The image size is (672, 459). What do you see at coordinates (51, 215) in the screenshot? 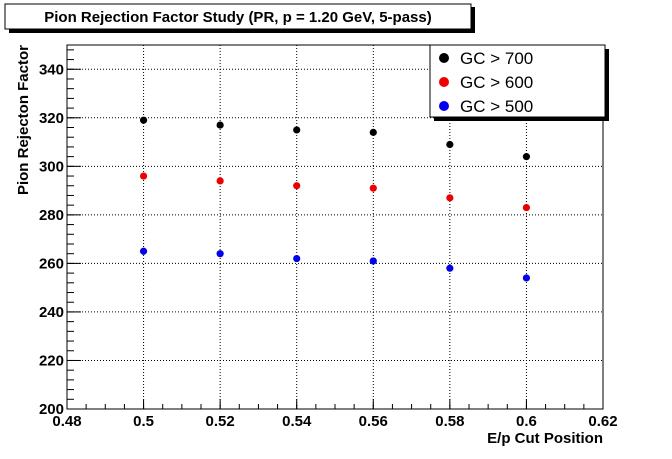
I see `y-tick-label: 280` at bounding box center [51, 215].